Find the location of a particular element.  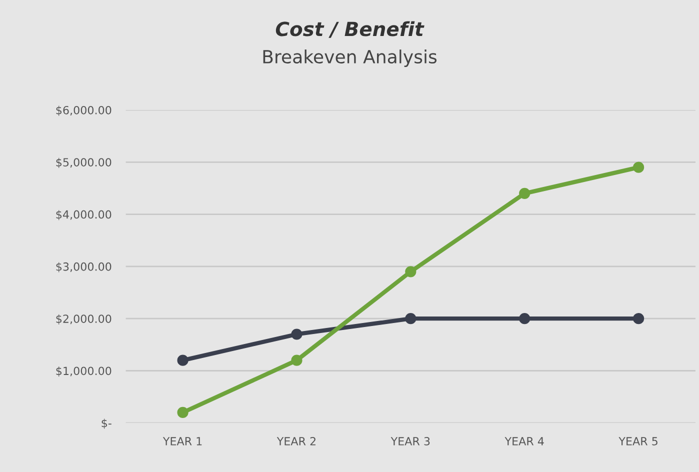

x-tick-label: YEAR 2 is located at coordinates (296, 441).